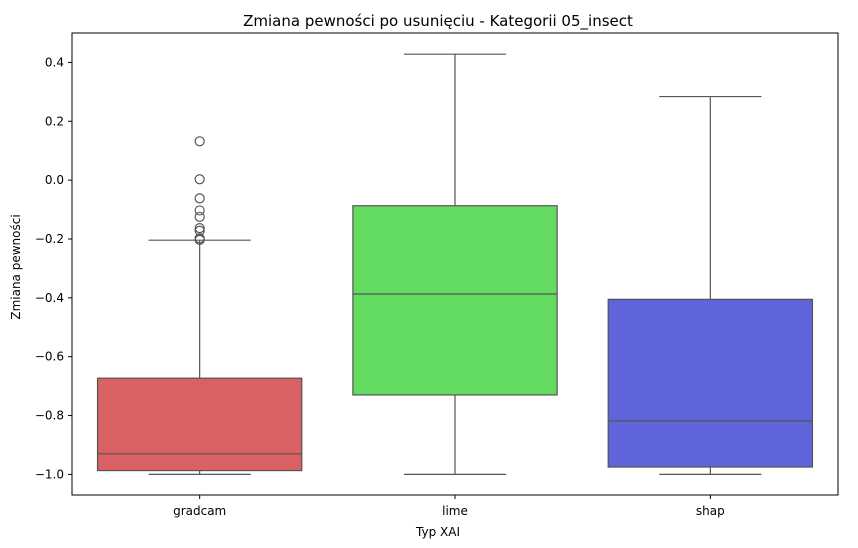  I want to click on x-tick-label: gradcam, so click(199, 511).